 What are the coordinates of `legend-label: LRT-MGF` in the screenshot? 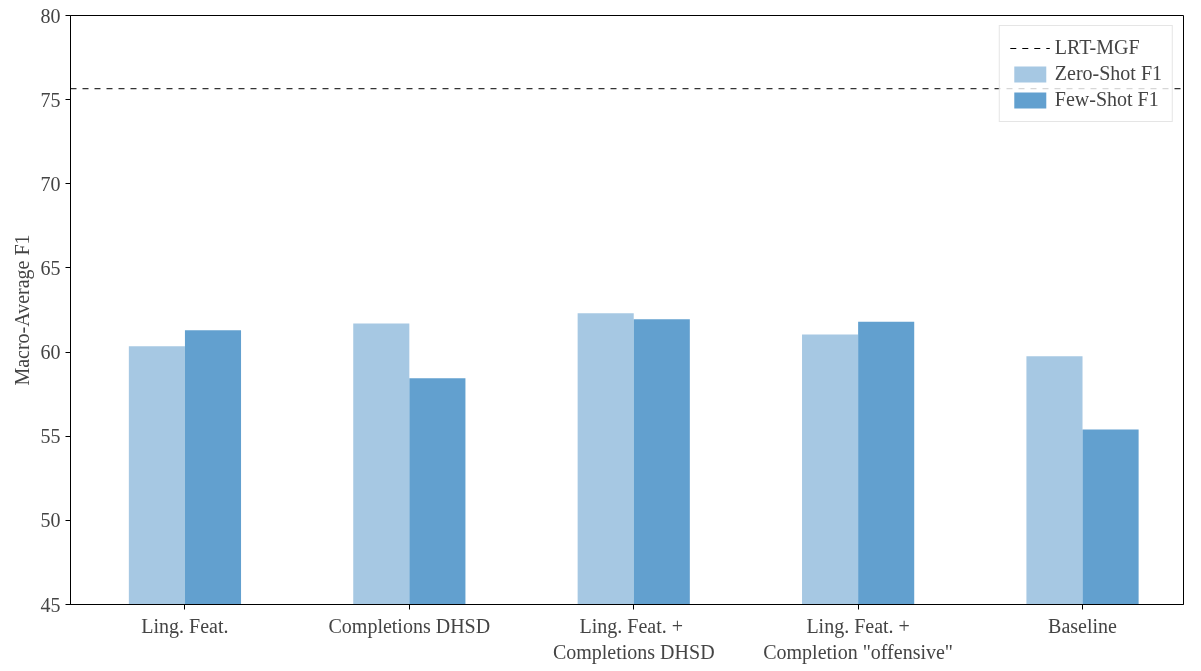 It's located at (1097, 47).